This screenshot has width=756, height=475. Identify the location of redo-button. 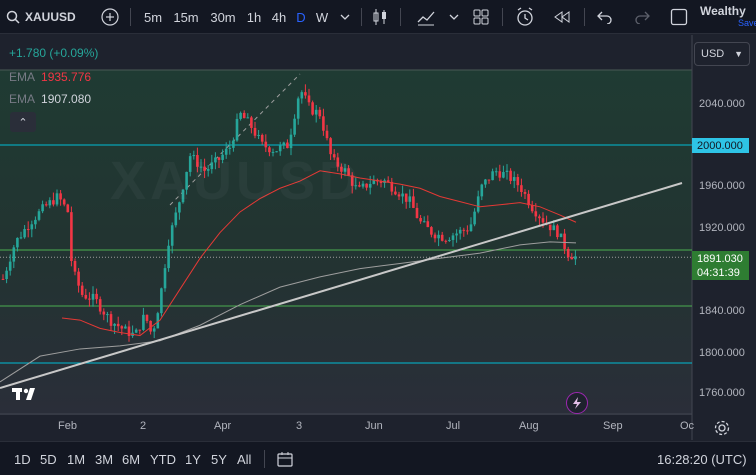
(642, 17).